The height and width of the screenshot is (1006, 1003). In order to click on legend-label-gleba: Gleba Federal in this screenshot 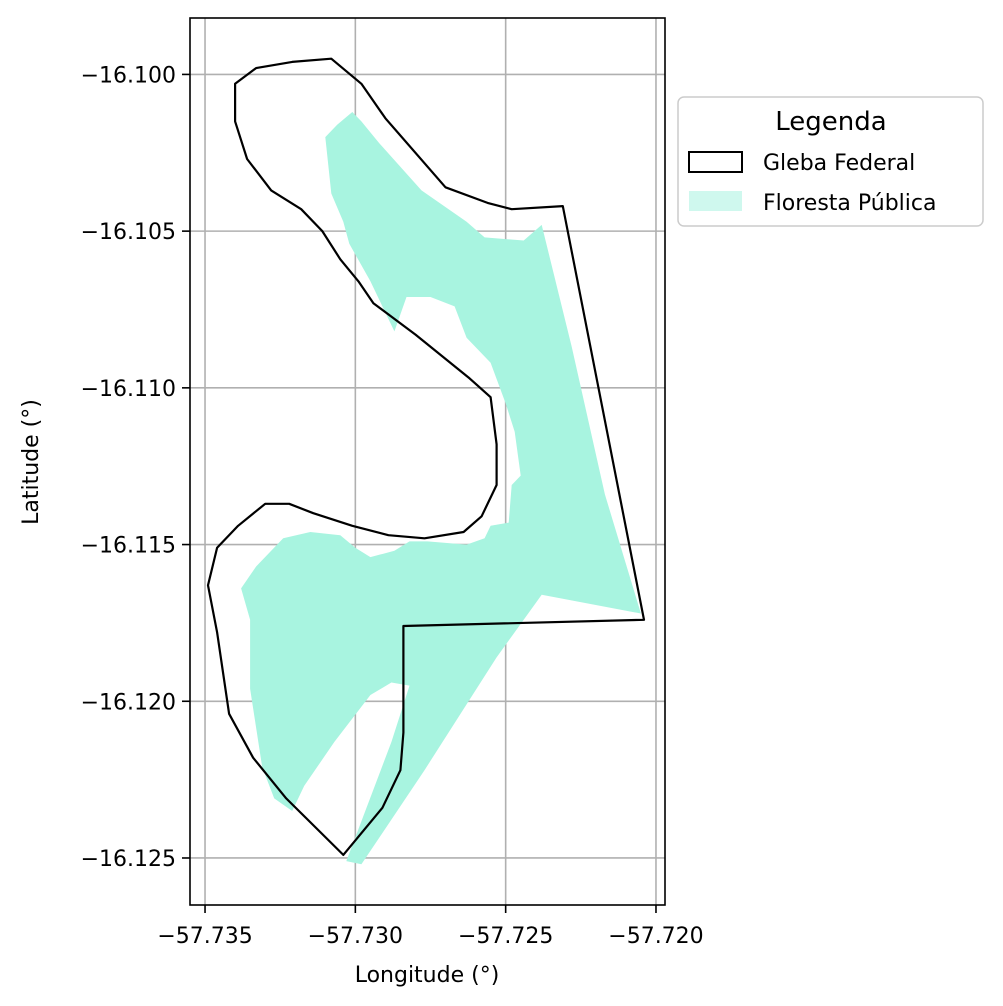, I will do `click(839, 163)`.